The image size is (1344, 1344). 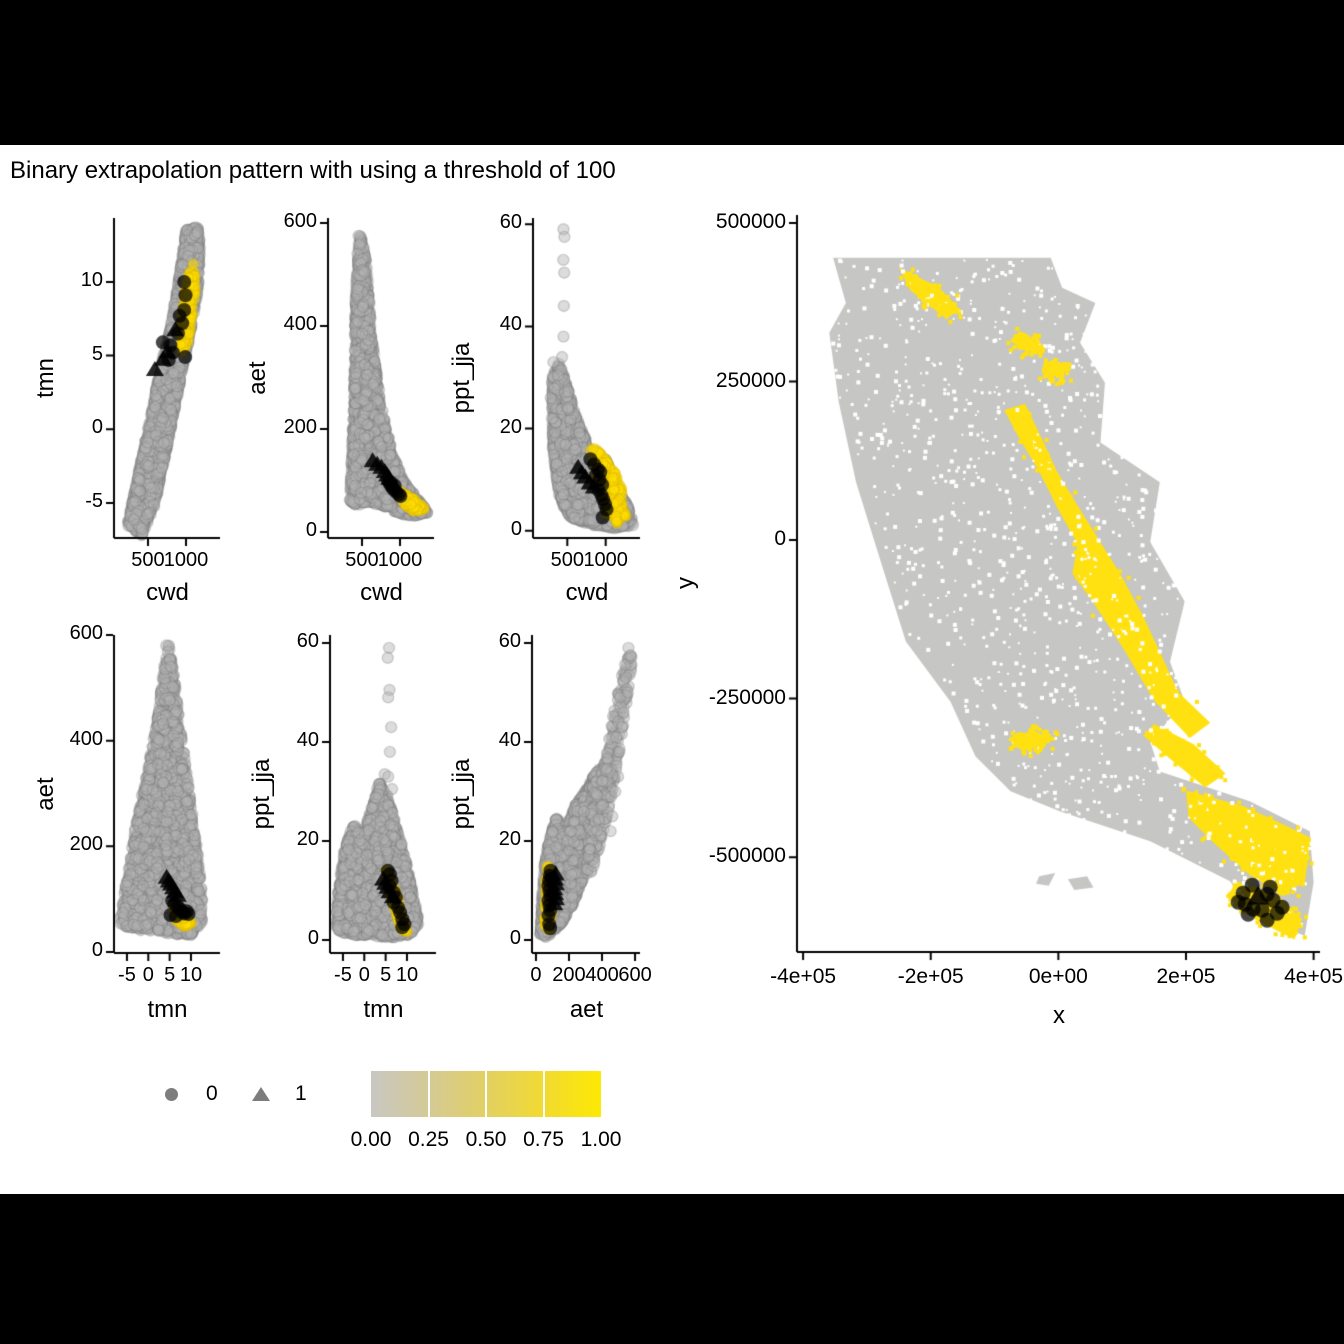 What do you see at coordinates (602, 975) in the screenshot?
I see `x-tick-label: 400` at bounding box center [602, 975].